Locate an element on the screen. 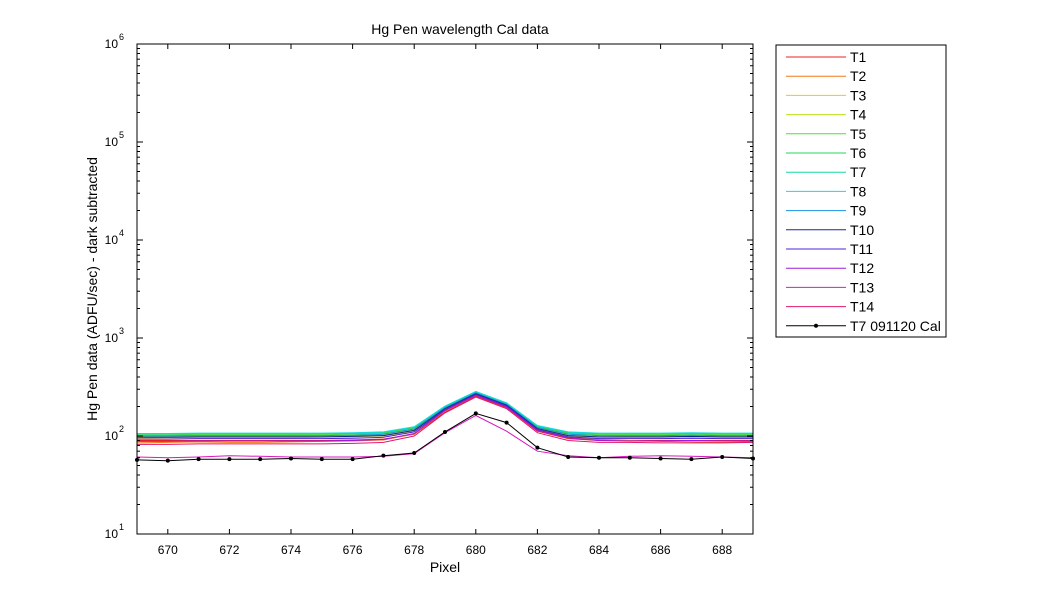 The image size is (1050, 600). legend-label: T1 is located at coordinates (858, 57).